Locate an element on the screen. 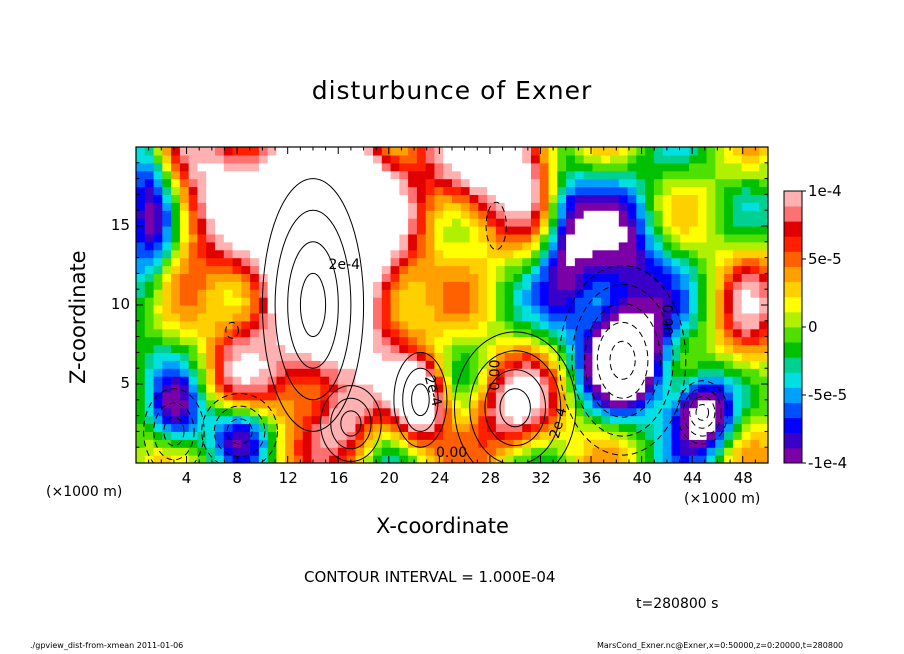  colorbar-segment is located at coordinates (793, 335).